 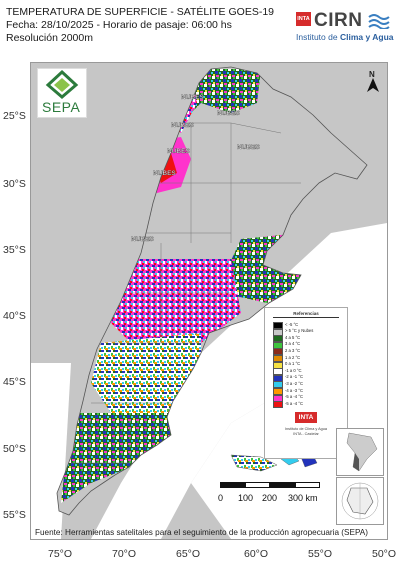 What do you see at coordinates (14, 316) in the screenshot?
I see `latitude-label: 40°S` at bounding box center [14, 316].